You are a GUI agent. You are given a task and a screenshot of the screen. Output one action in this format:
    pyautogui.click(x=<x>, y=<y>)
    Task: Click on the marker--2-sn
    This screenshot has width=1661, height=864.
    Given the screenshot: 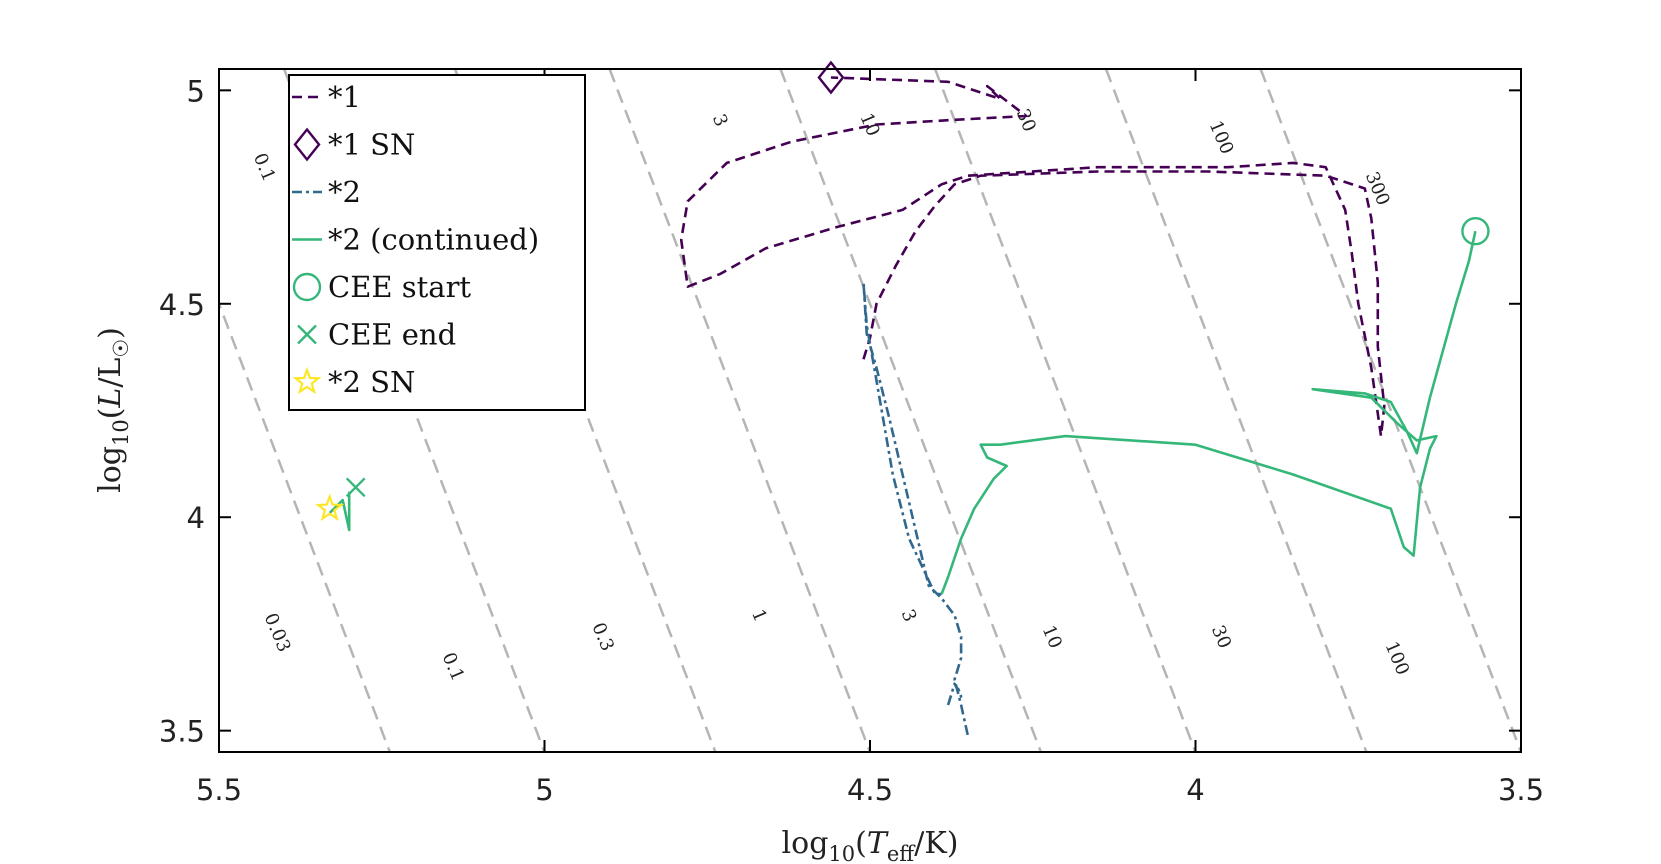 What is the action you would take?
    pyautogui.click(x=330, y=507)
    